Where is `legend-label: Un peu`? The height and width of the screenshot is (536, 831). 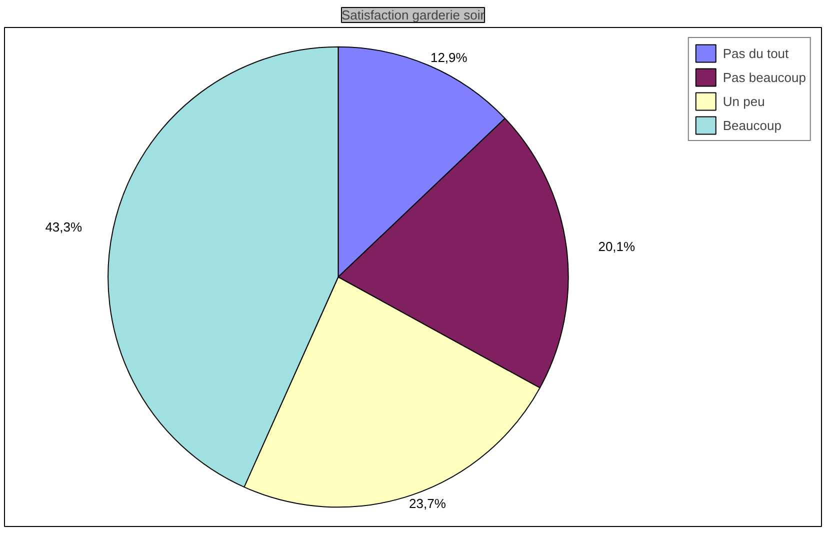 legend-label: Un peu is located at coordinates (743, 101).